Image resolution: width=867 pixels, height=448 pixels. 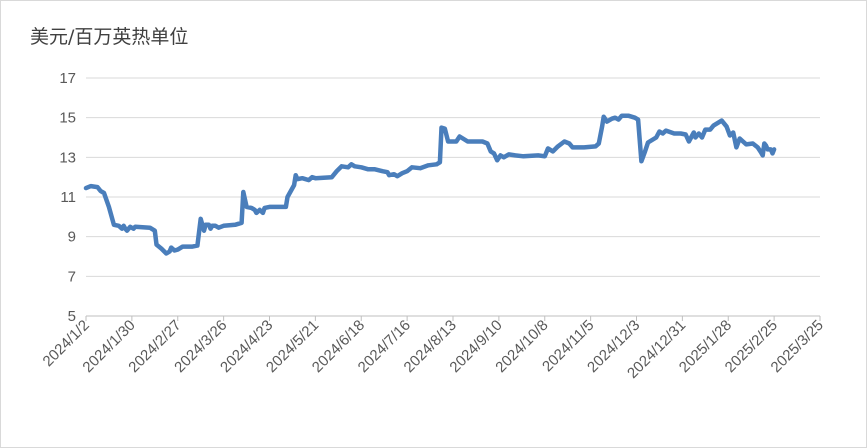 I want to click on y-tick-label: 11, so click(x=68, y=197).